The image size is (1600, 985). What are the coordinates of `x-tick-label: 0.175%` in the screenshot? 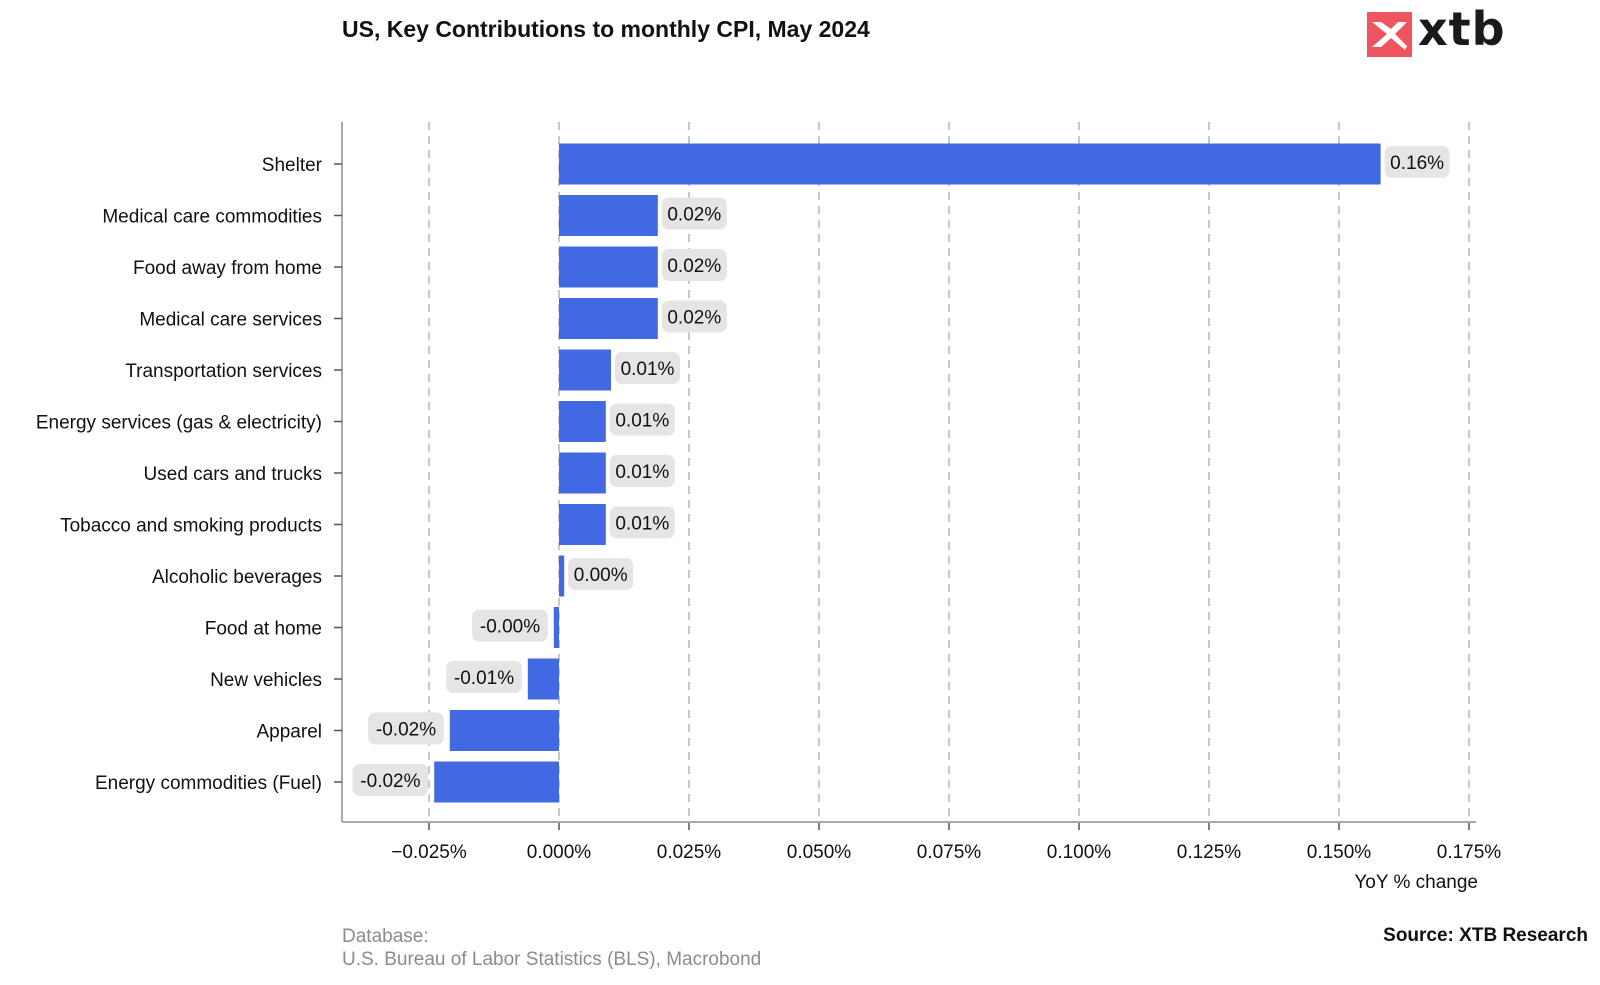 It's located at (1469, 852).